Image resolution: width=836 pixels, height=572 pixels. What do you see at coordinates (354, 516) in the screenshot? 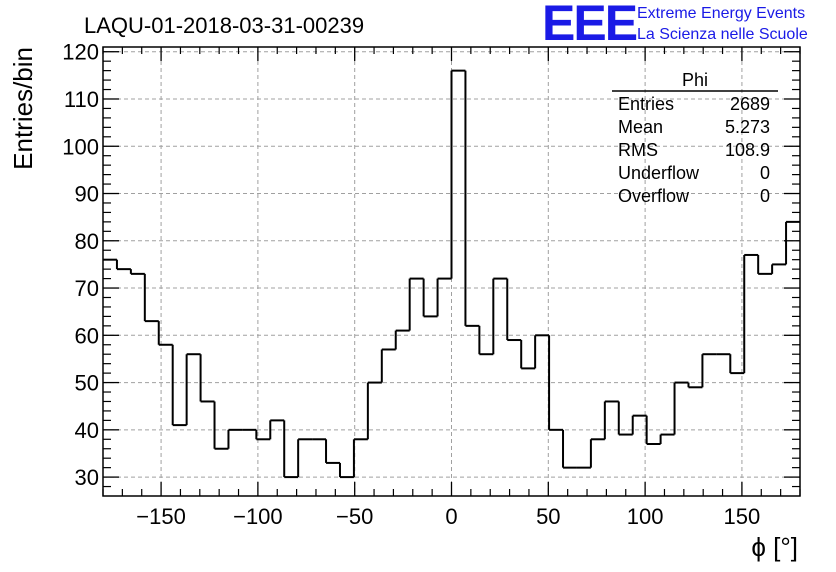
I see `x-tick-label: −50` at bounding box center [354, 516].